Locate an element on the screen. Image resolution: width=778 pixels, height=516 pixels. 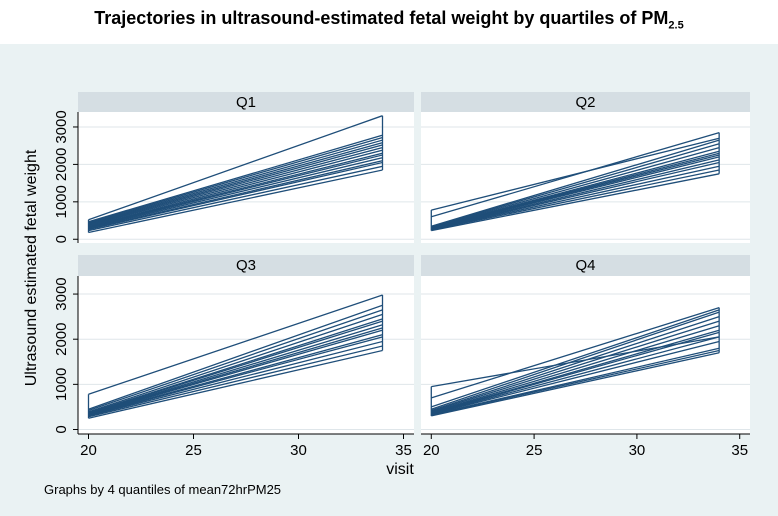
panel-title: Q1 is located at coordinates (246, 102).